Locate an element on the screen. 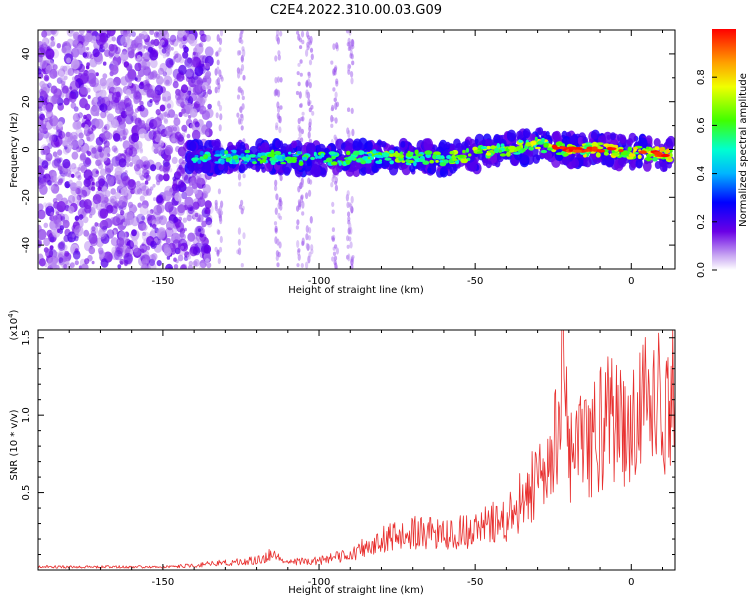 The image size is (750, 600). figure-title: C2E4.2022.310.00.03.G09 is located at coordinates (356, 10).